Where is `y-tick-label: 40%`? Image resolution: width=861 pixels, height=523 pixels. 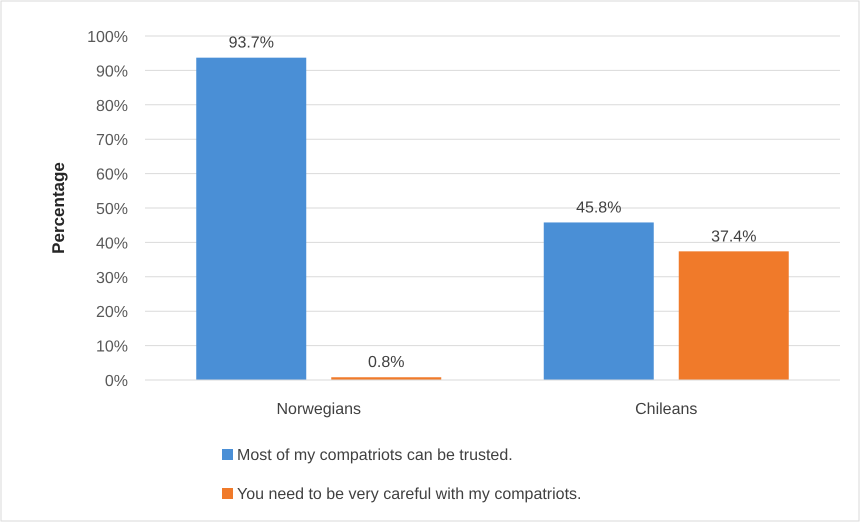
y-tick-label: 40% is located at coordinates (112, 243).